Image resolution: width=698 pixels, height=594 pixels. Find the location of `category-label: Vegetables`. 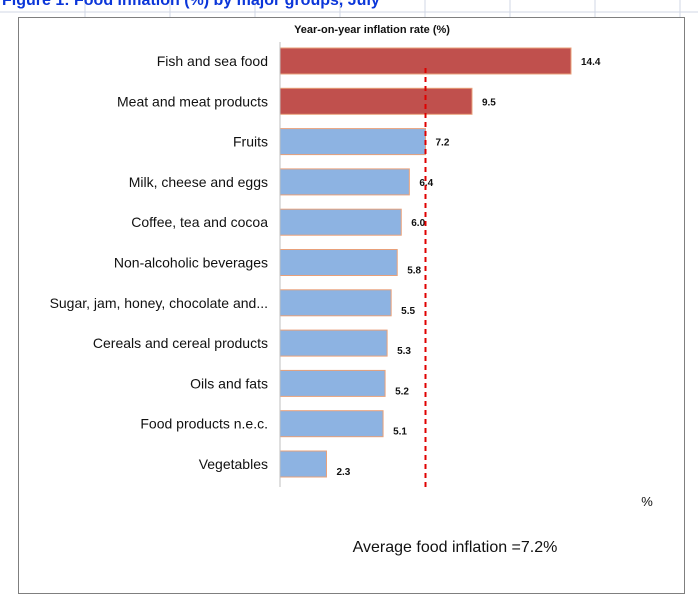

category-label: Vegetables is located at coordinates (233, 464).